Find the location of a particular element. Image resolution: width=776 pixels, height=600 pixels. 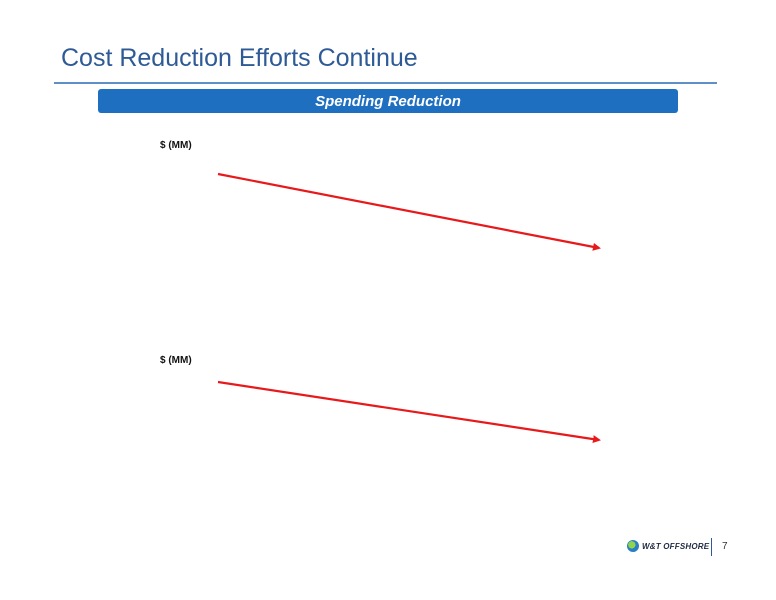

page-number: 7 is located at coordinates (725, 546).